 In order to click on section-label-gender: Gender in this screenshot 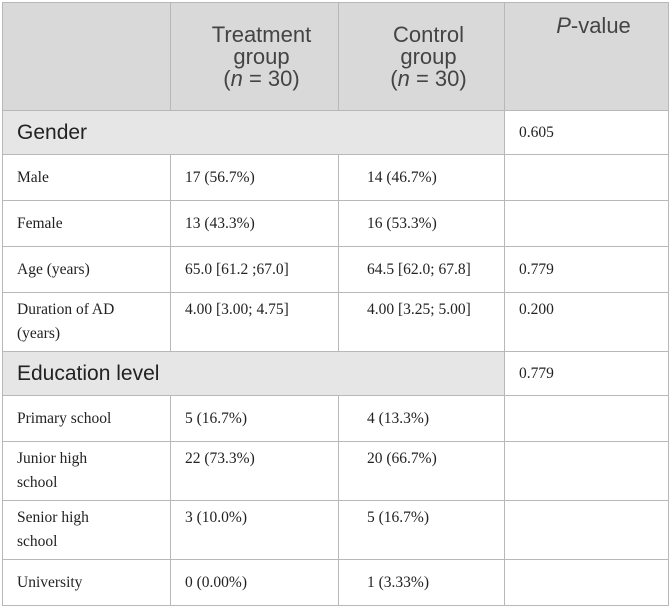, I will do `click(253, 132)`.